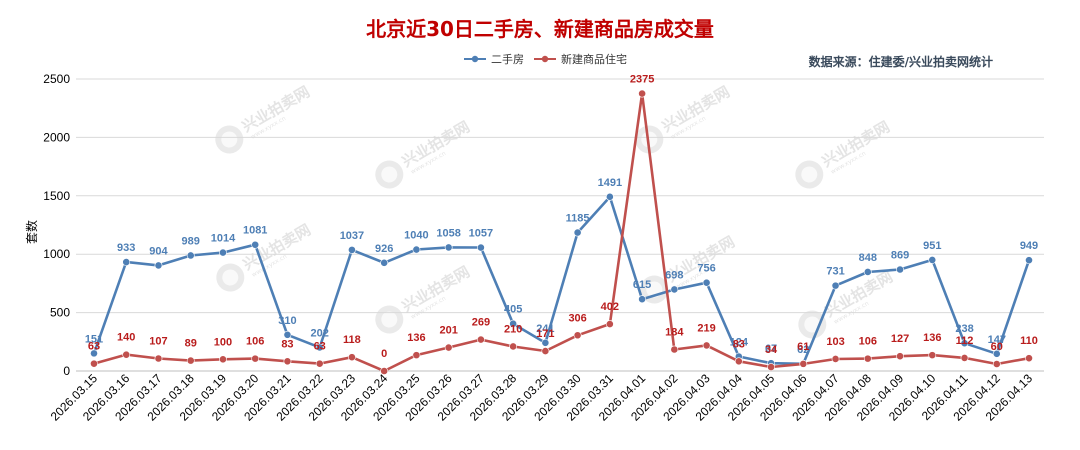 This screenshot has height=450, width=1080. Describe the element at coordinates (56, 137) in the screenshot. I see `y-tick-label: 2000` at that location.